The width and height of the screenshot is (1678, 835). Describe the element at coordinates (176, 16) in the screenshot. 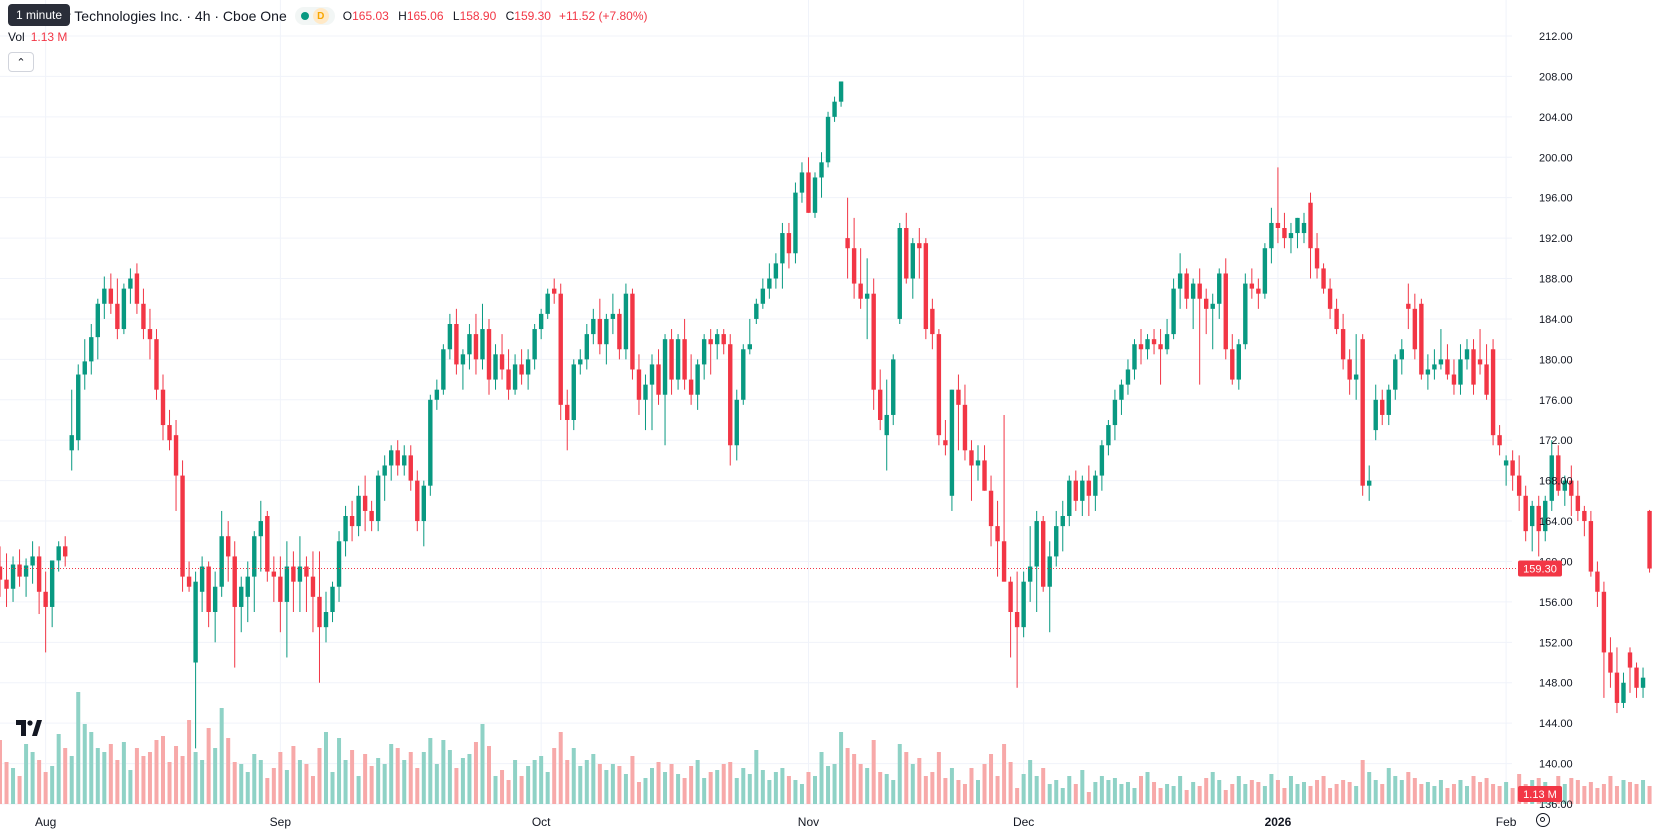

I see `symbol-title: r Technologies Inc. · 4h · Cboe One` at that location.